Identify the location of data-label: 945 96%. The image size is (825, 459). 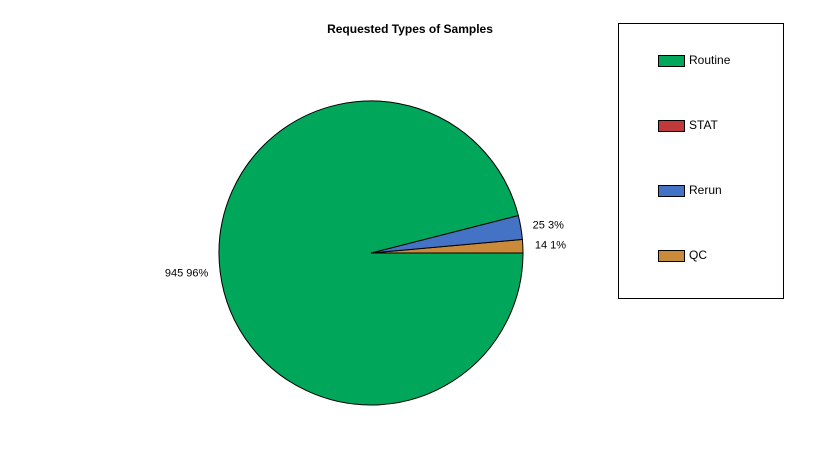
(187, 273).